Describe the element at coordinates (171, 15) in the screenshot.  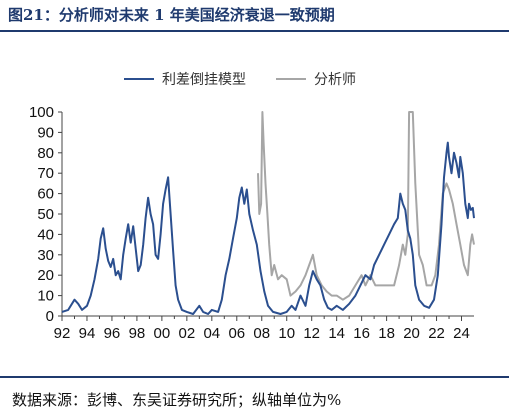
I see `figure-title: 图21：分析师对未来 1 年美国经济衰退一致预期` at that location.